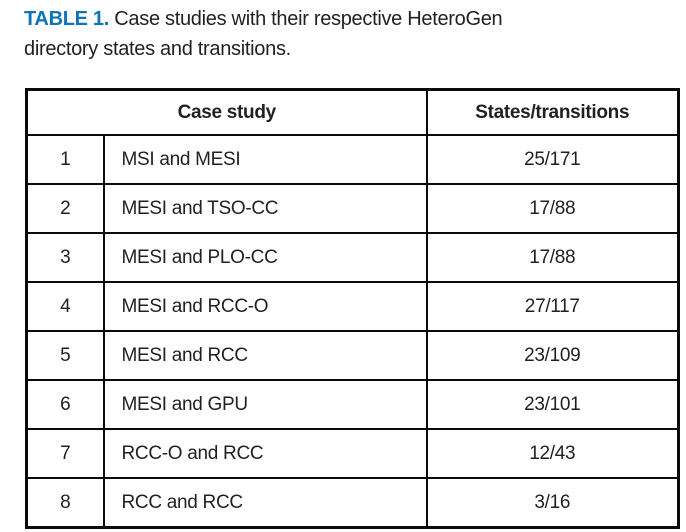 This screenshot has width=686, height=532. What do you see at coordinates (552, 355) in the screenshot?
I see `states-transitions-cell: 23/109` at bounding box center [552, 355].